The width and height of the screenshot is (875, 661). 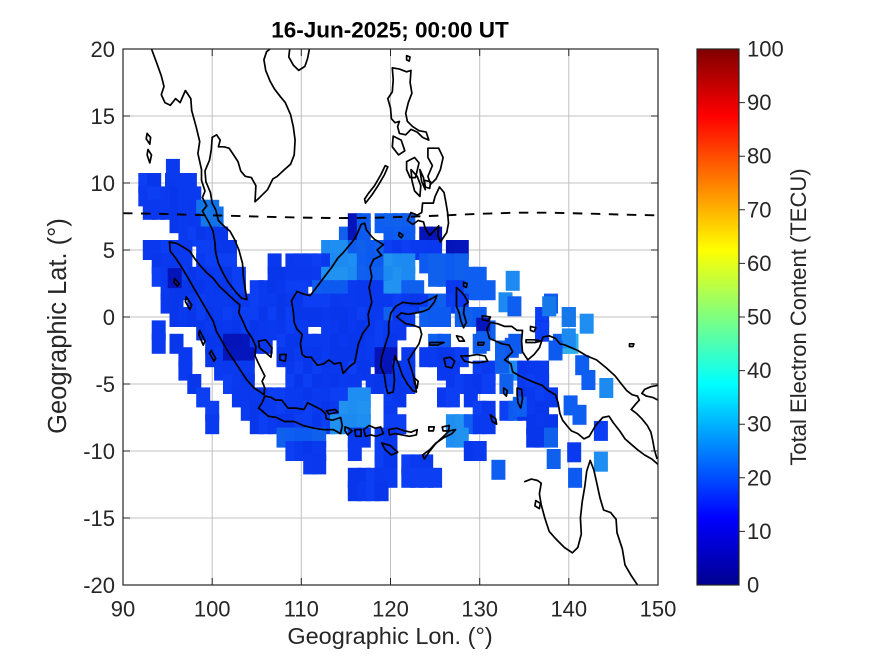 What do you see at coordinates (105, 384) in the screenshot?
I see `svg-text: -5` at bounding box center [105, 384].